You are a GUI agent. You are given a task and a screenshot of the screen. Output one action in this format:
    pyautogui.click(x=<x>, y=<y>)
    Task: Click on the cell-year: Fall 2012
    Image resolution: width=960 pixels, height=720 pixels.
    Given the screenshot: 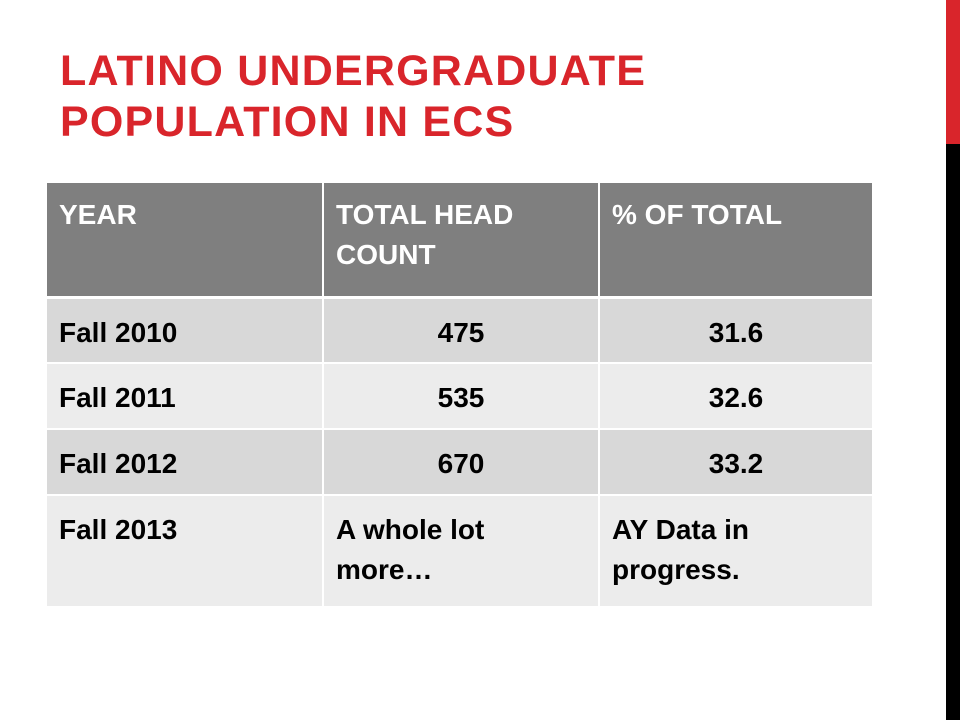 What is the action you would take?
    pyautogui.click(x=185, y=462)
    